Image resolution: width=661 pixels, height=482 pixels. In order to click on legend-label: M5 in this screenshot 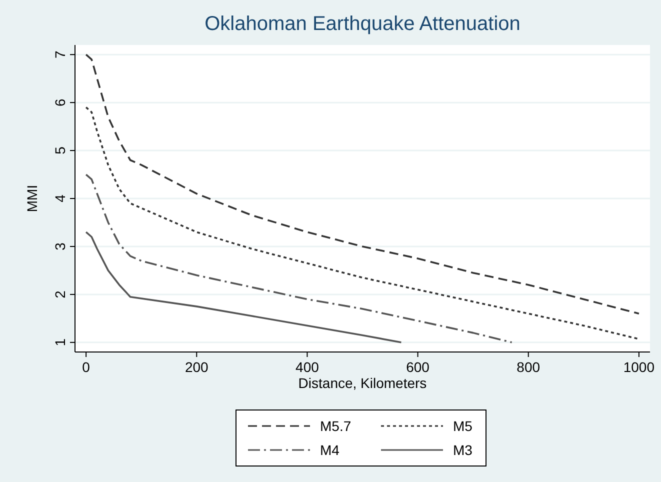, I will do `click(463, 426)`.